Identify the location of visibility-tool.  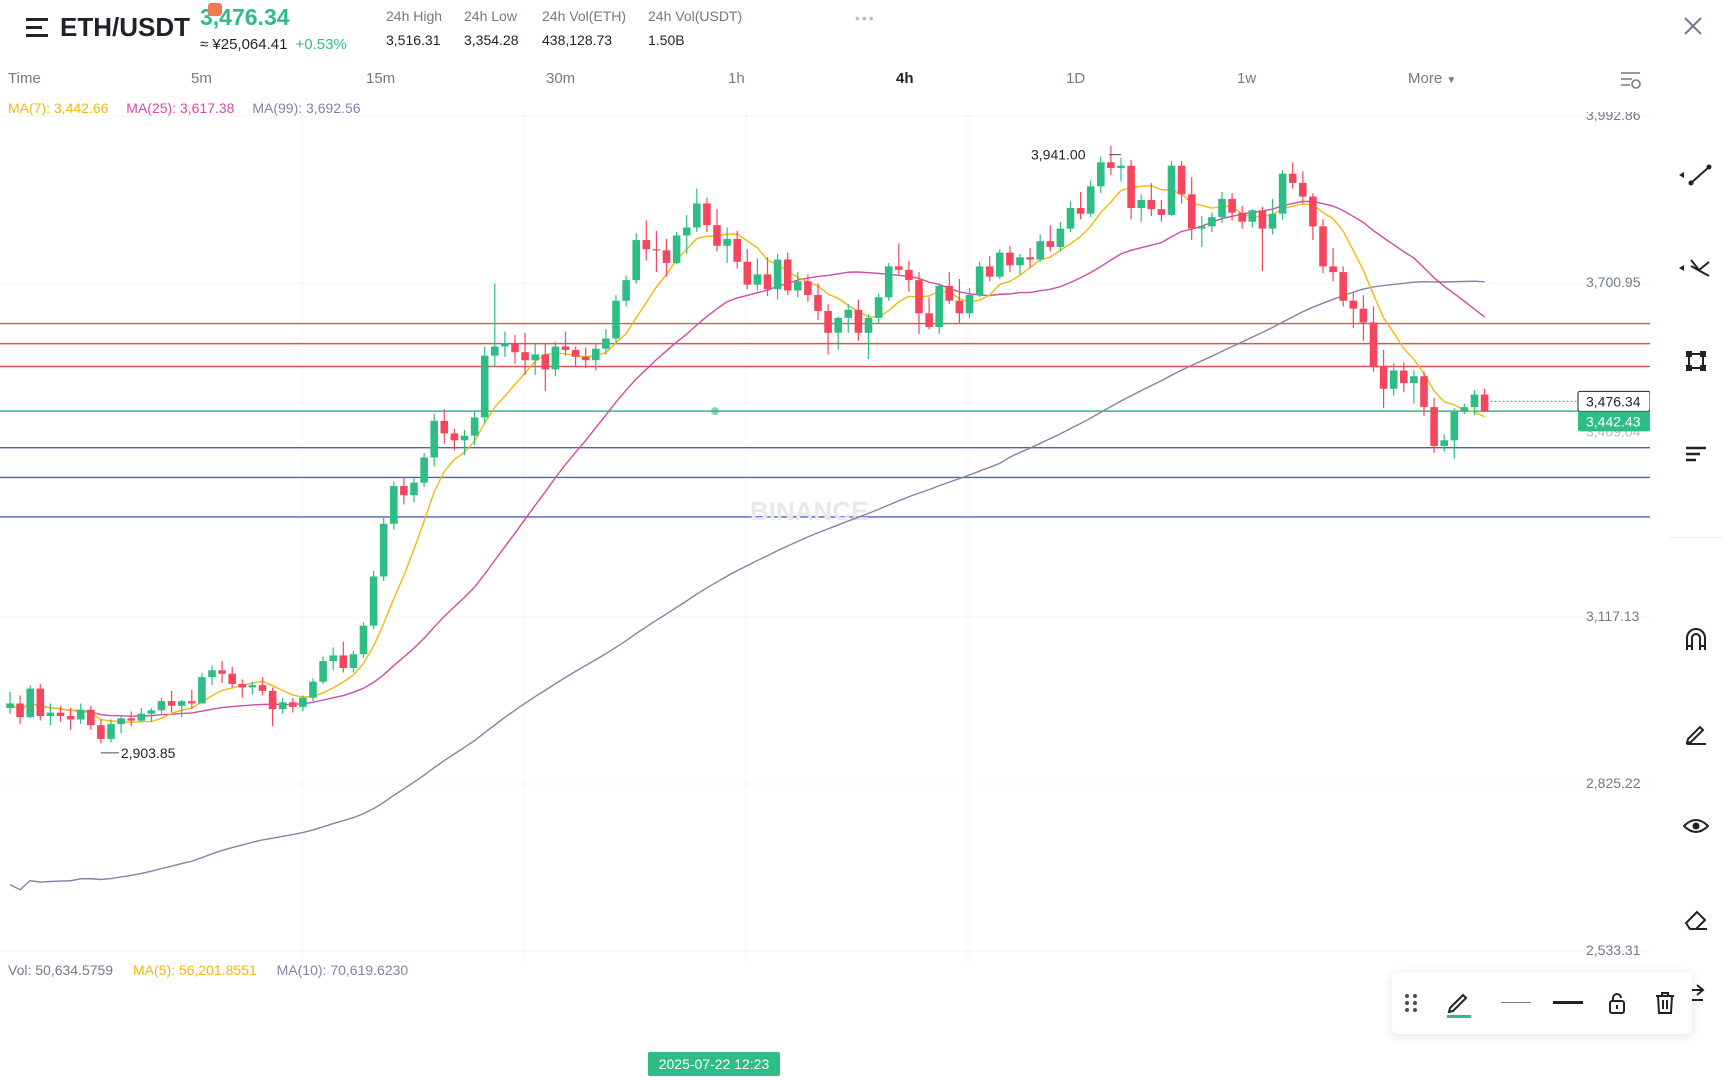
(1696, 826).